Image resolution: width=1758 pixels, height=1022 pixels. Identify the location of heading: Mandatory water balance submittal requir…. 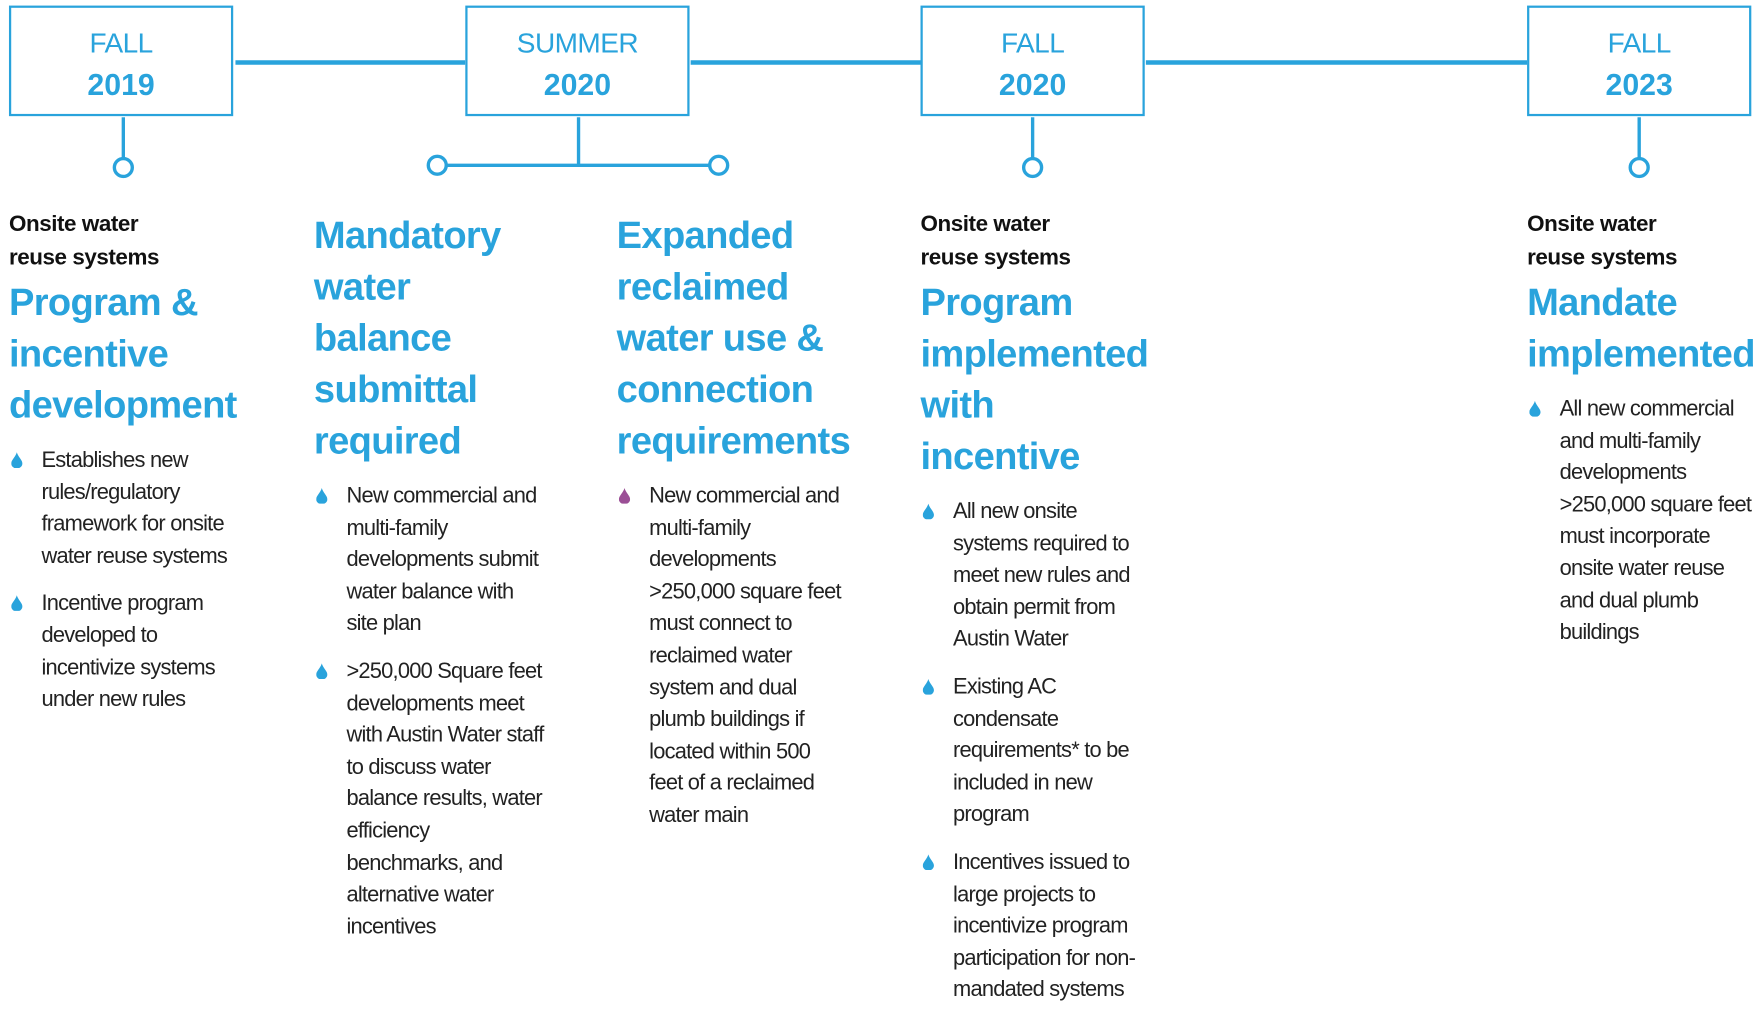
(407, 338).